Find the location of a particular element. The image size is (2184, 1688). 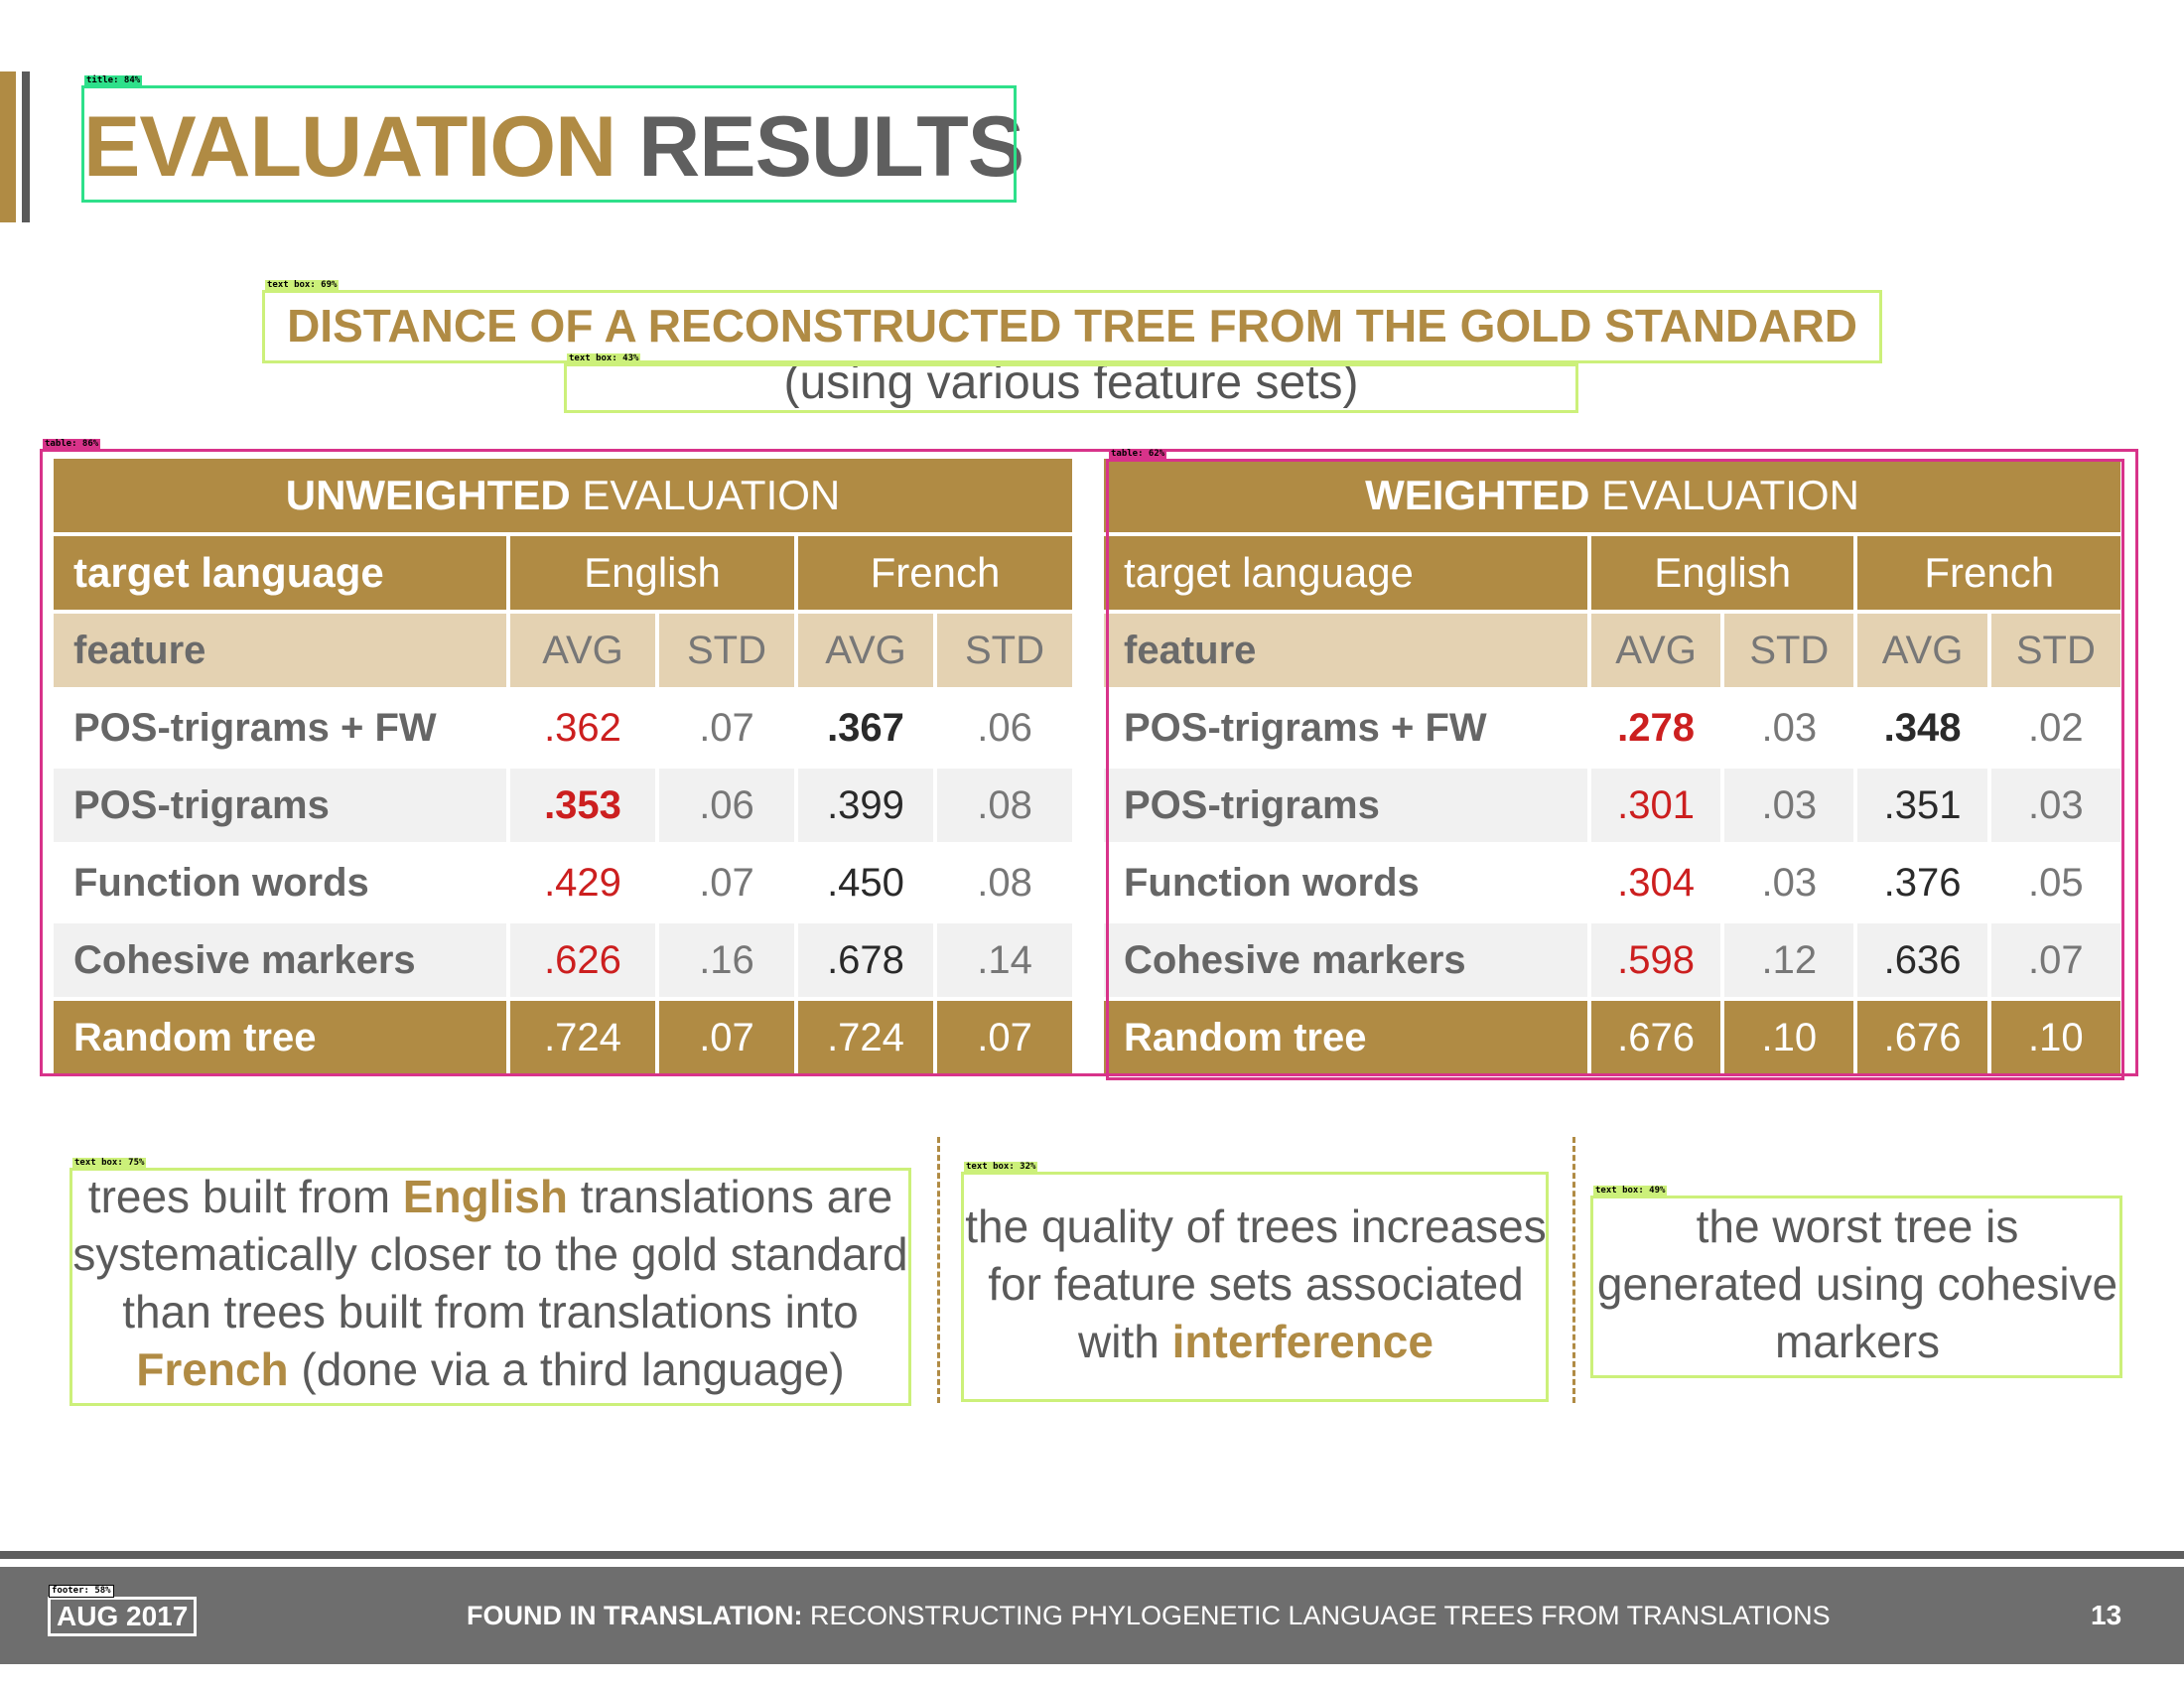

cell: .636 is located at coordinates (1922, 960).